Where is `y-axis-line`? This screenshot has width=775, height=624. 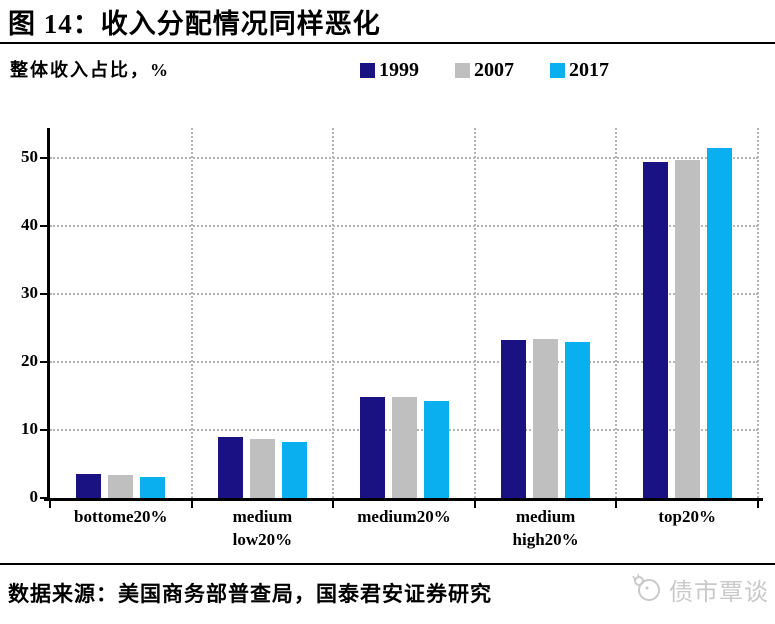 y-axis-line is located at coordinates (48, 314).